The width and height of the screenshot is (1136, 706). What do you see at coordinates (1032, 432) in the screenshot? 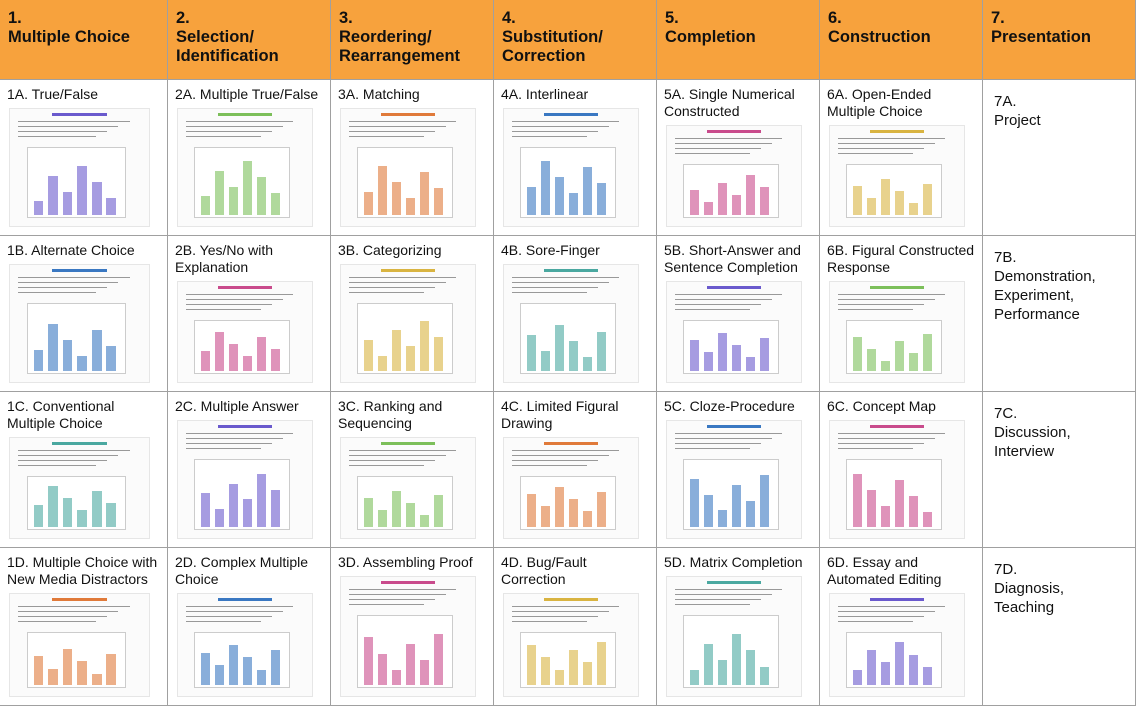
I see `cell-label: 7C. Discussion, Interview` at bounding box center [1032, 432].